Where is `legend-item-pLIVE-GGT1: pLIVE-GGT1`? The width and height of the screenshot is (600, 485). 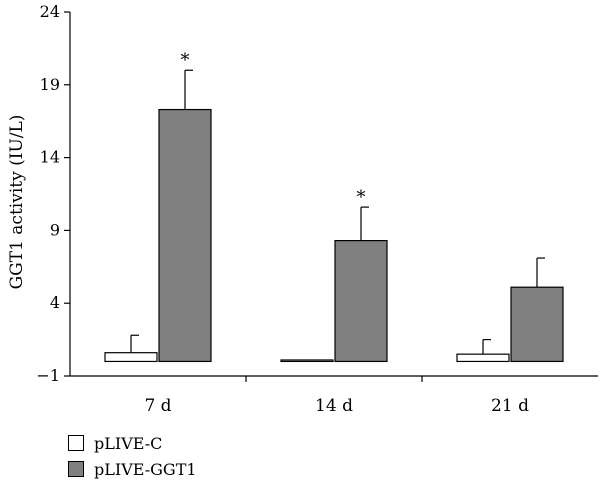
legend-item-pLIVE-GGT1: pLIVE-GGT1 is located at coordinates (132, 469).